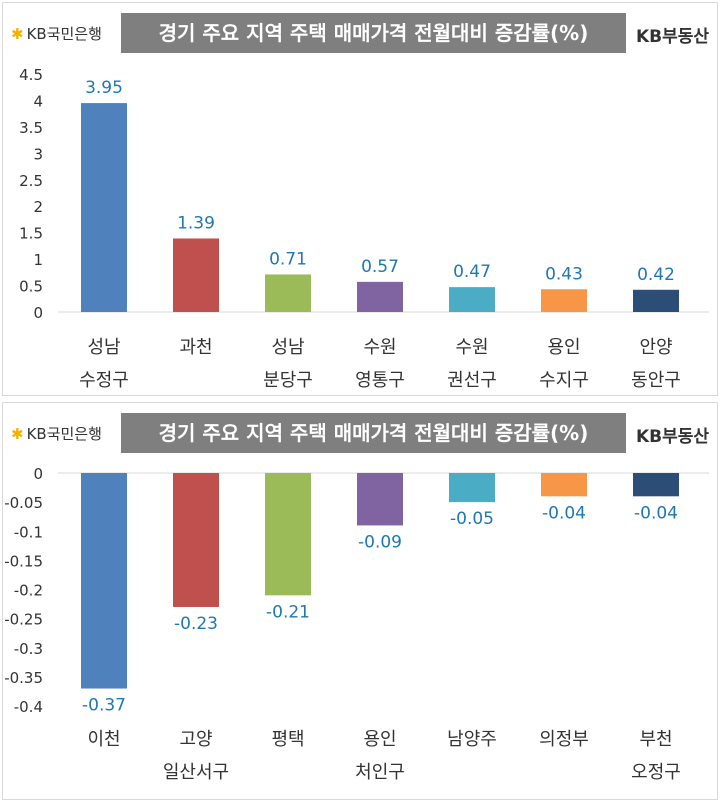 Image resolution: width=720 pixels, height=801 pixels. I want to click on y-tick-label: -0.4, so click(28, 707).